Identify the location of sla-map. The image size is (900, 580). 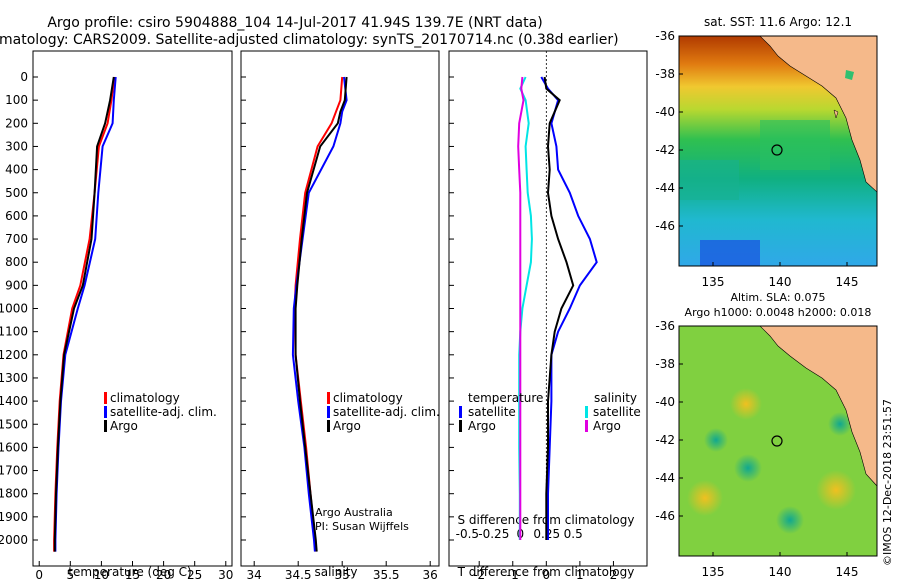
(778, 441).